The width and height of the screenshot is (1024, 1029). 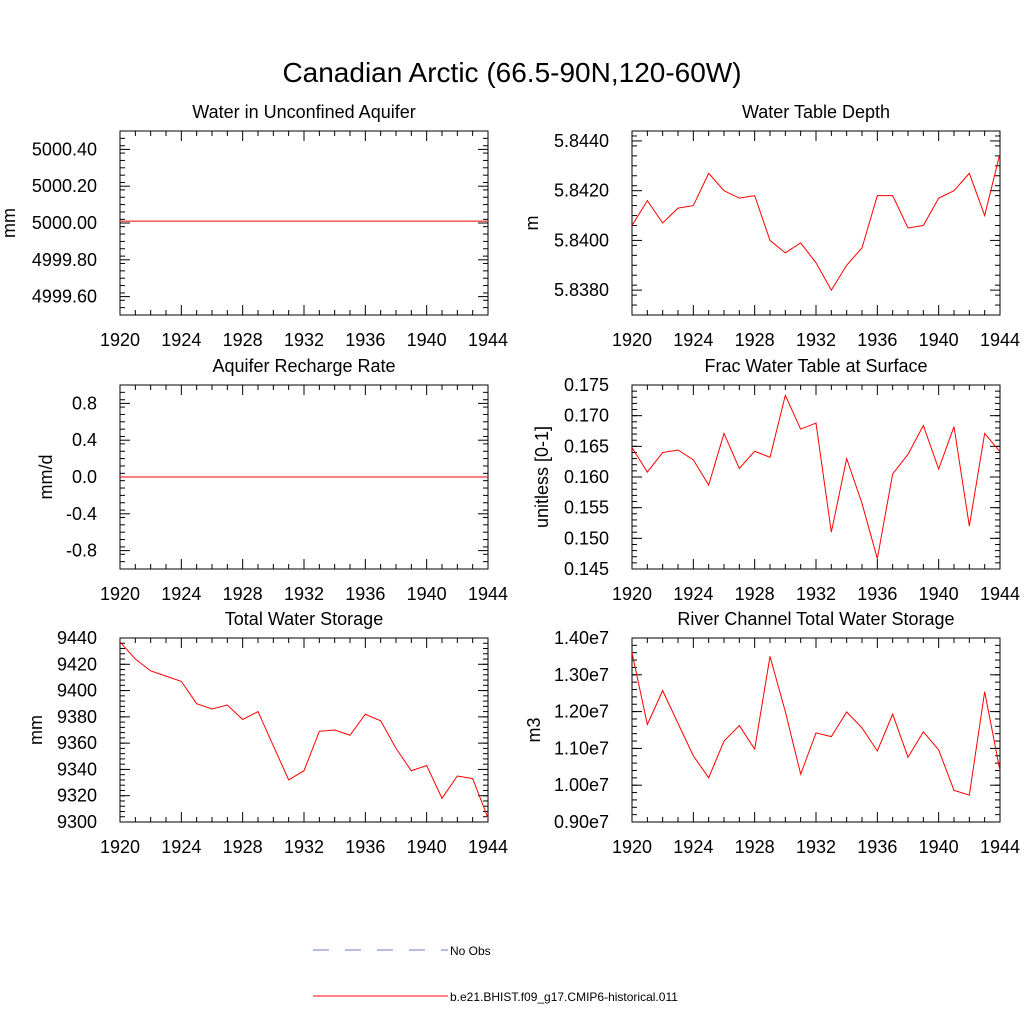 What do you see at coordinates (581, 638) in the screenshot?
I see `y-tick-label: 1.40e7` at bounding box center [581, 638].